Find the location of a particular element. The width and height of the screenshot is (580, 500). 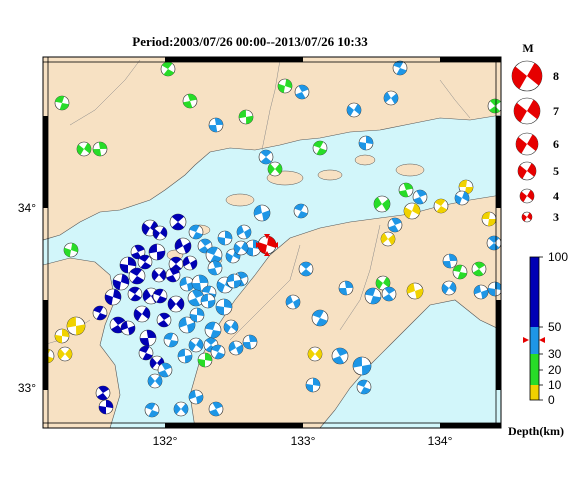

depth-legend: 100 50 30 20 10 0 Depth(km) is located at coordinates (538, 344).